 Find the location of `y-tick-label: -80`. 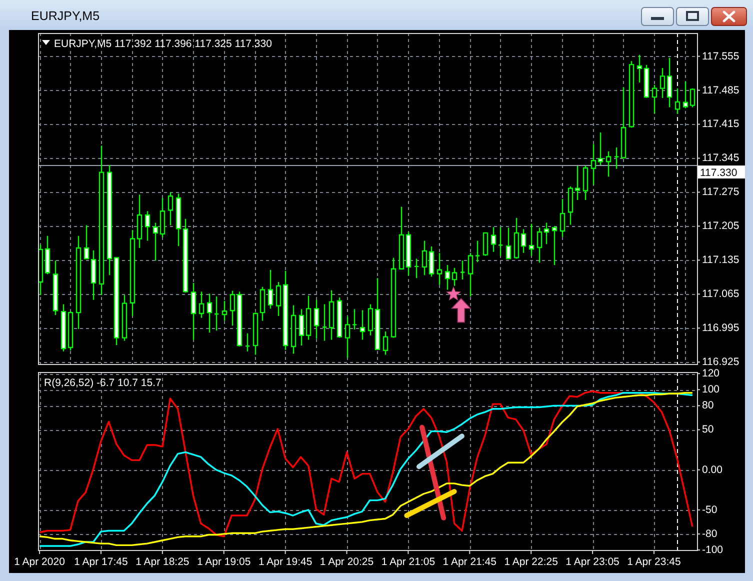

y-tick-label: -80 is located at coordinates (710, 534).